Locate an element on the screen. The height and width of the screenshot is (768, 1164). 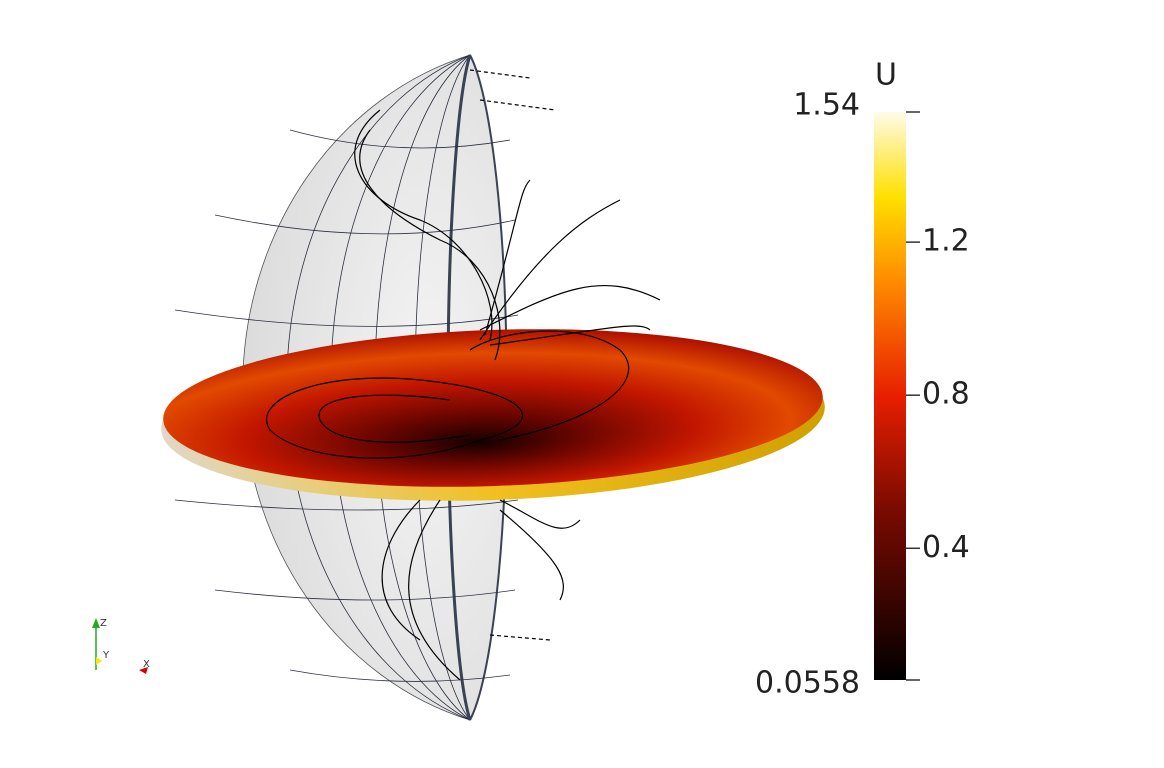
axes-triad: Z Y X is located at coordinates (121, 646).